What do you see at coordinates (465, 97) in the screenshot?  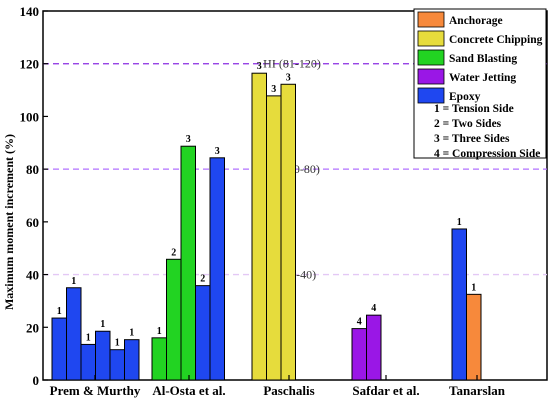 I see `legend-label: Epoxy` at bounding box center [465, 97].